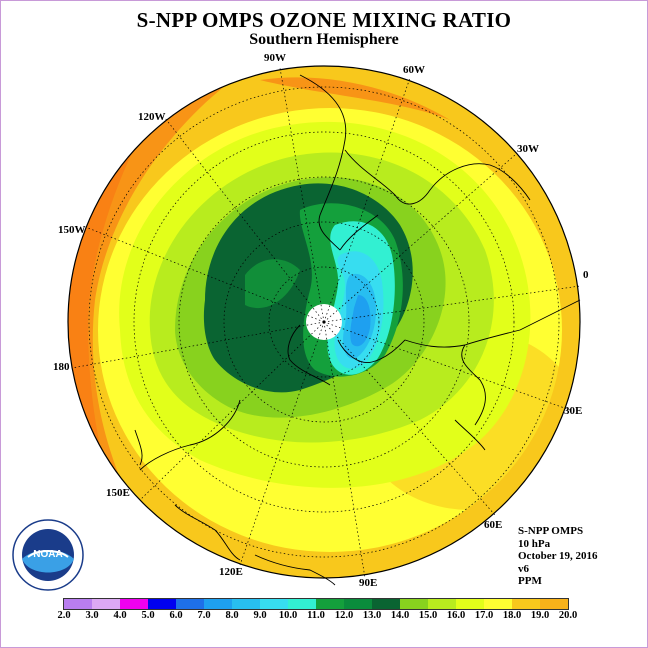 This screenshot has width=648, height=648. I want to click on lon-label-60e: 60E, so click(493, 525).